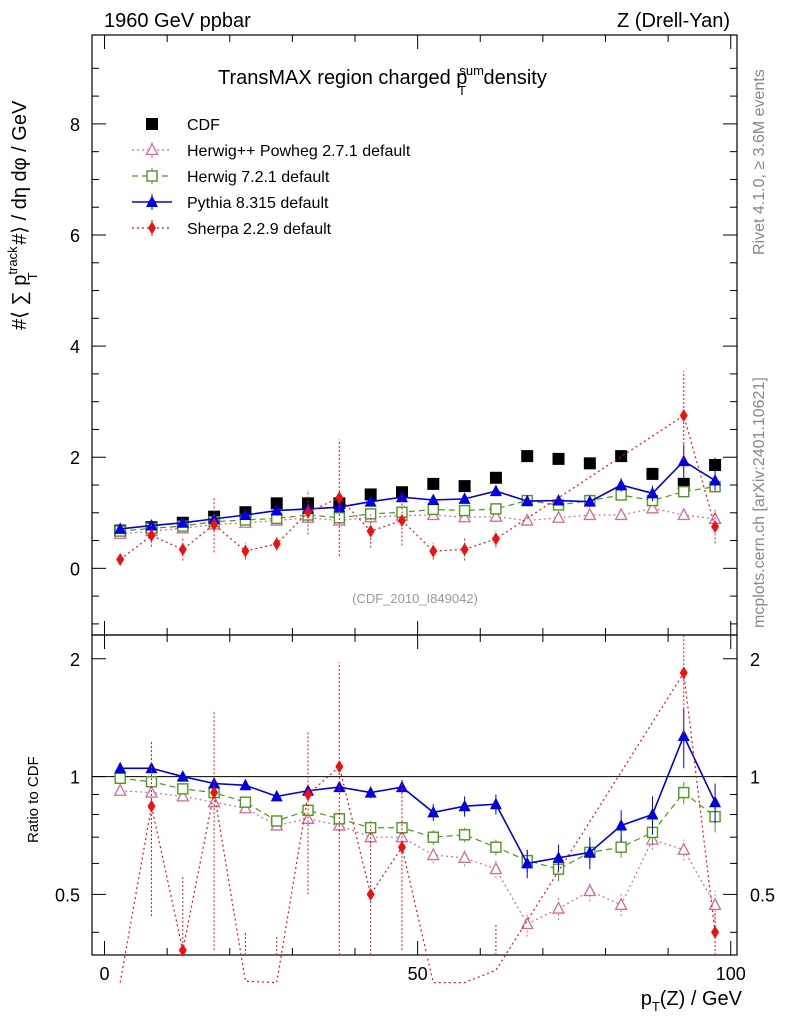  What do you see at coordinates (177, 21) in the screenshot?
I see `header-left: 1960 GeV ppbar` at bounding box center [177, 21].